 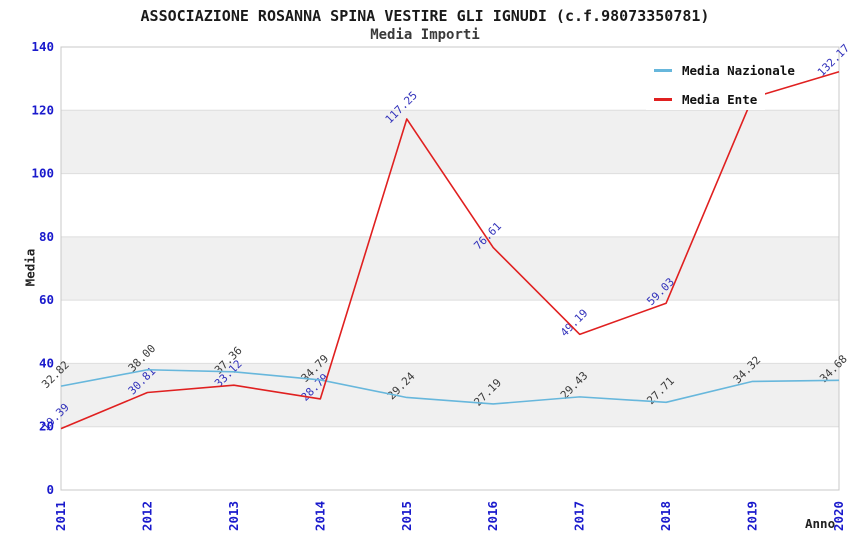 What do you see at coordinates (30, 267) in the screenshot?
I see `y-axis-title: Media` at bounding box center [30, 267].